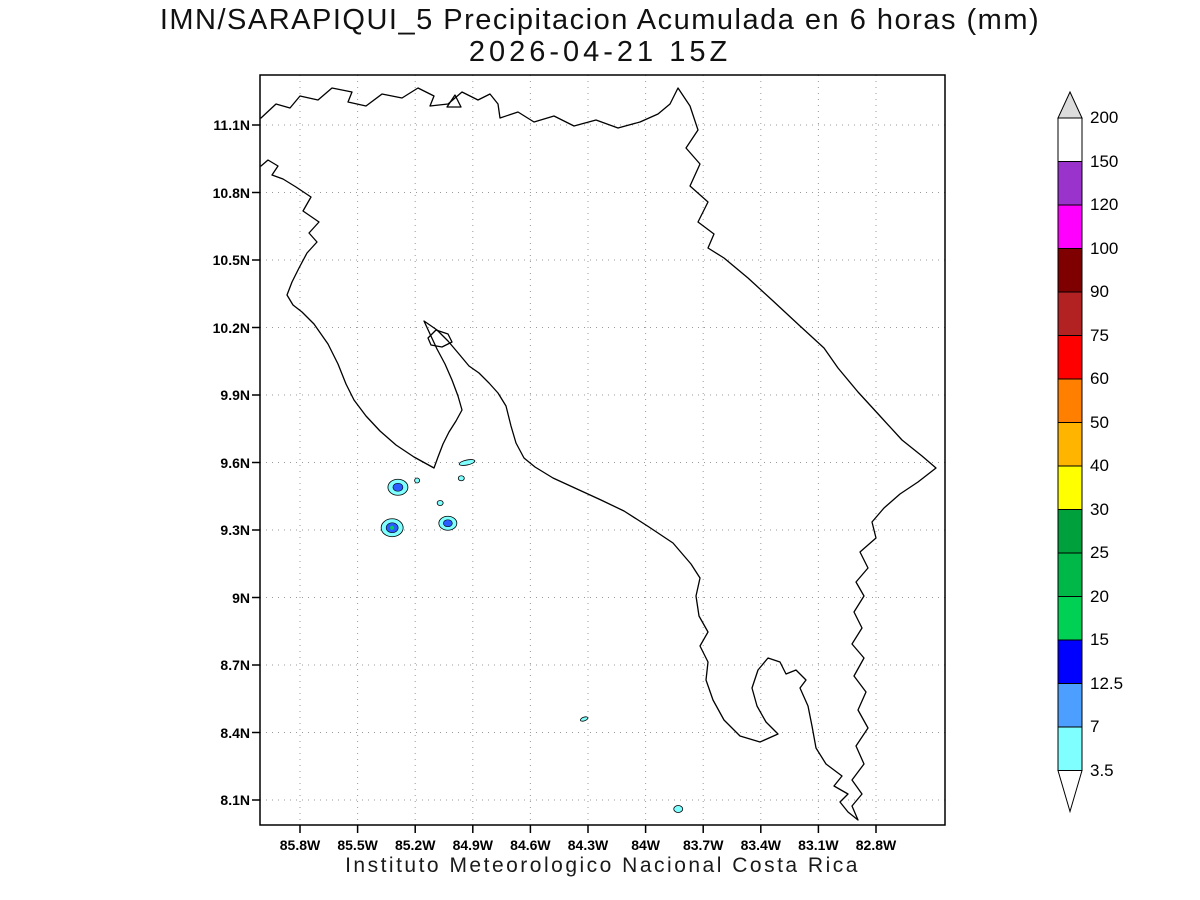 This screenshot has width=1200, height=900. What do you see at coordinates (1104, 117) in the screenshot?
I see `colorbar-level-label: 200` at bounding box center [1104, 117].